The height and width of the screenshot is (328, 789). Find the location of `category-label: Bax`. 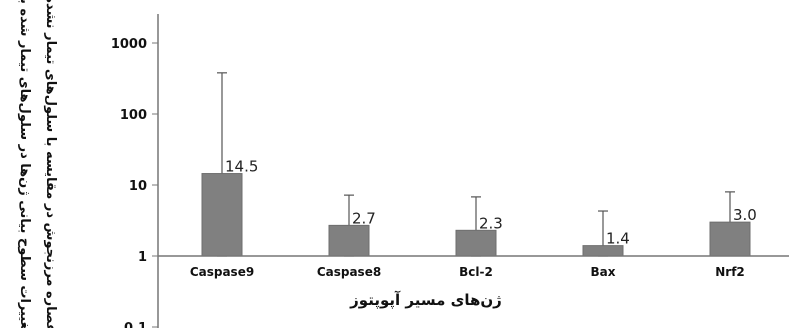

category-label: Bax is located at coordinates (603, 272).